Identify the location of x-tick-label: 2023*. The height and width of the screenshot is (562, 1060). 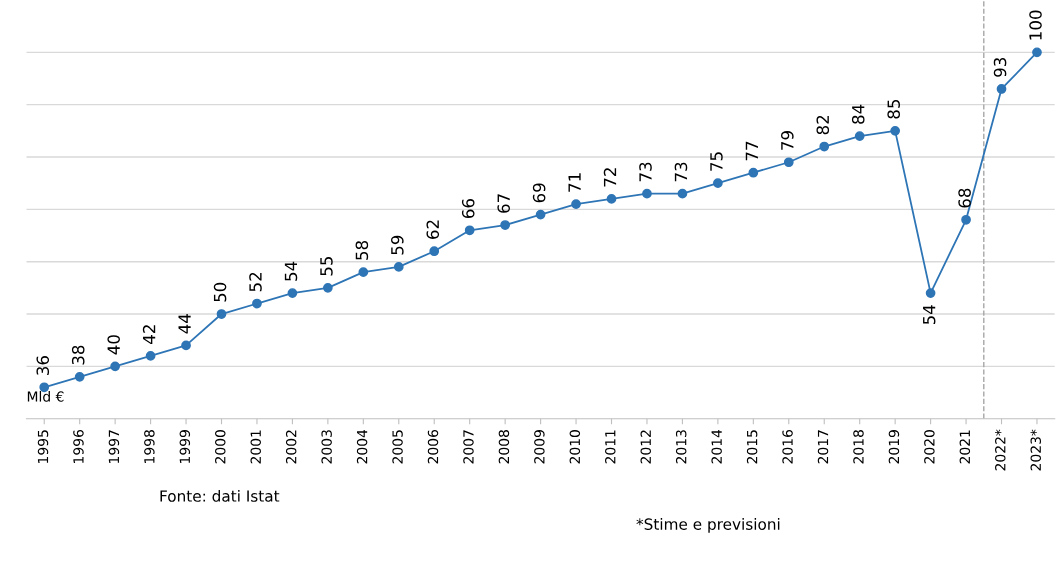
(1035, 450).